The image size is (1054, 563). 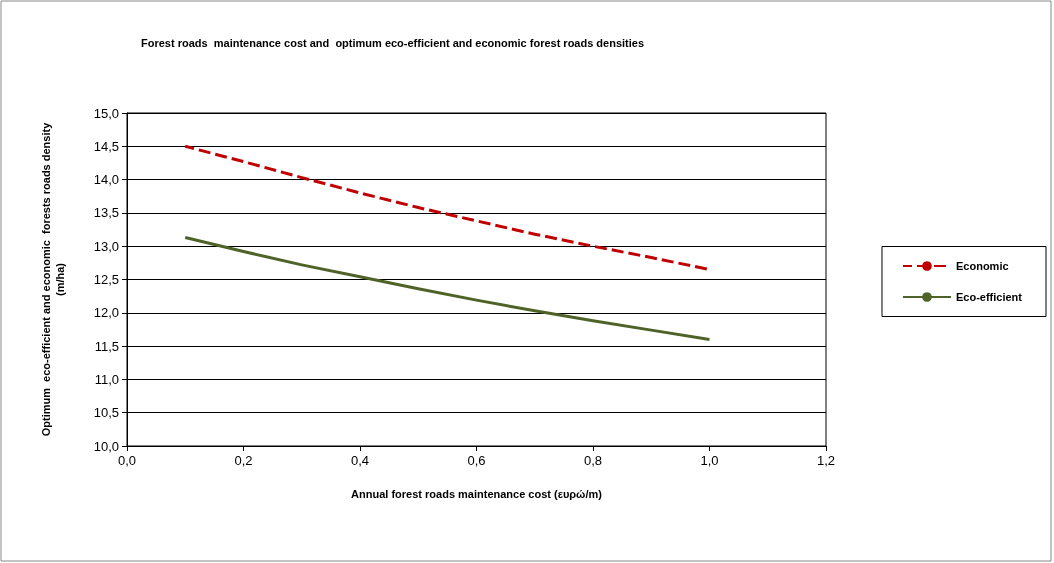 What do you see at coordinates (593, 460) in the screenshot?
I see `x-tick-label: 0,8` at bounding box center [593, 460].